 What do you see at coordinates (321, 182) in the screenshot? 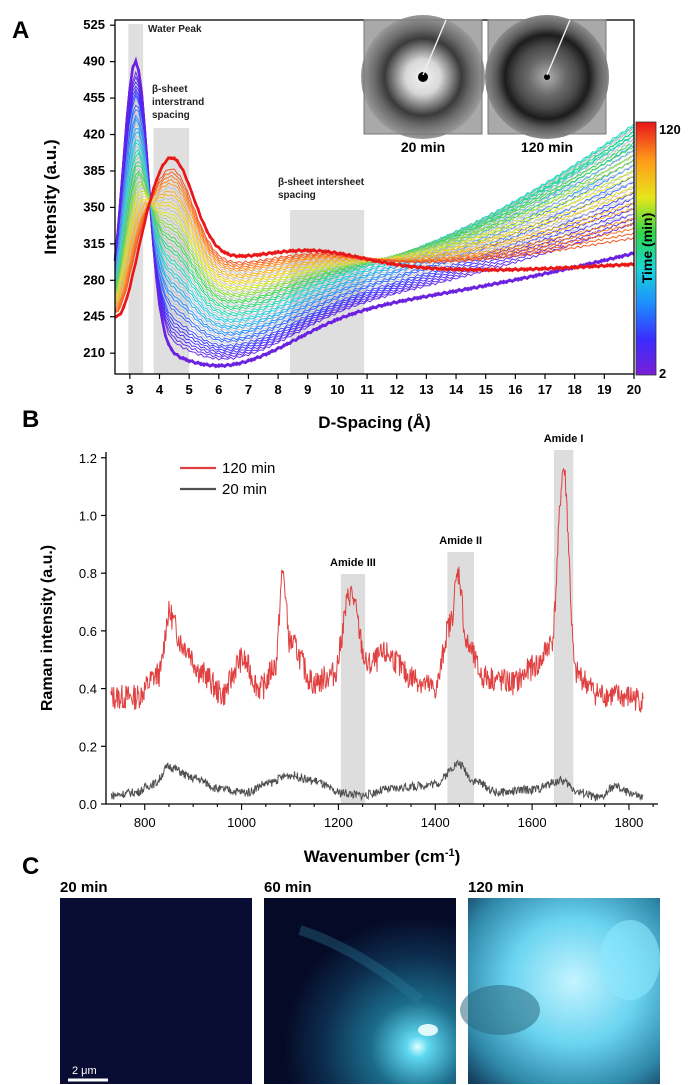
I see `shaded-region-label-3: β-sheet intersheet` at bounding box center [321, 182].